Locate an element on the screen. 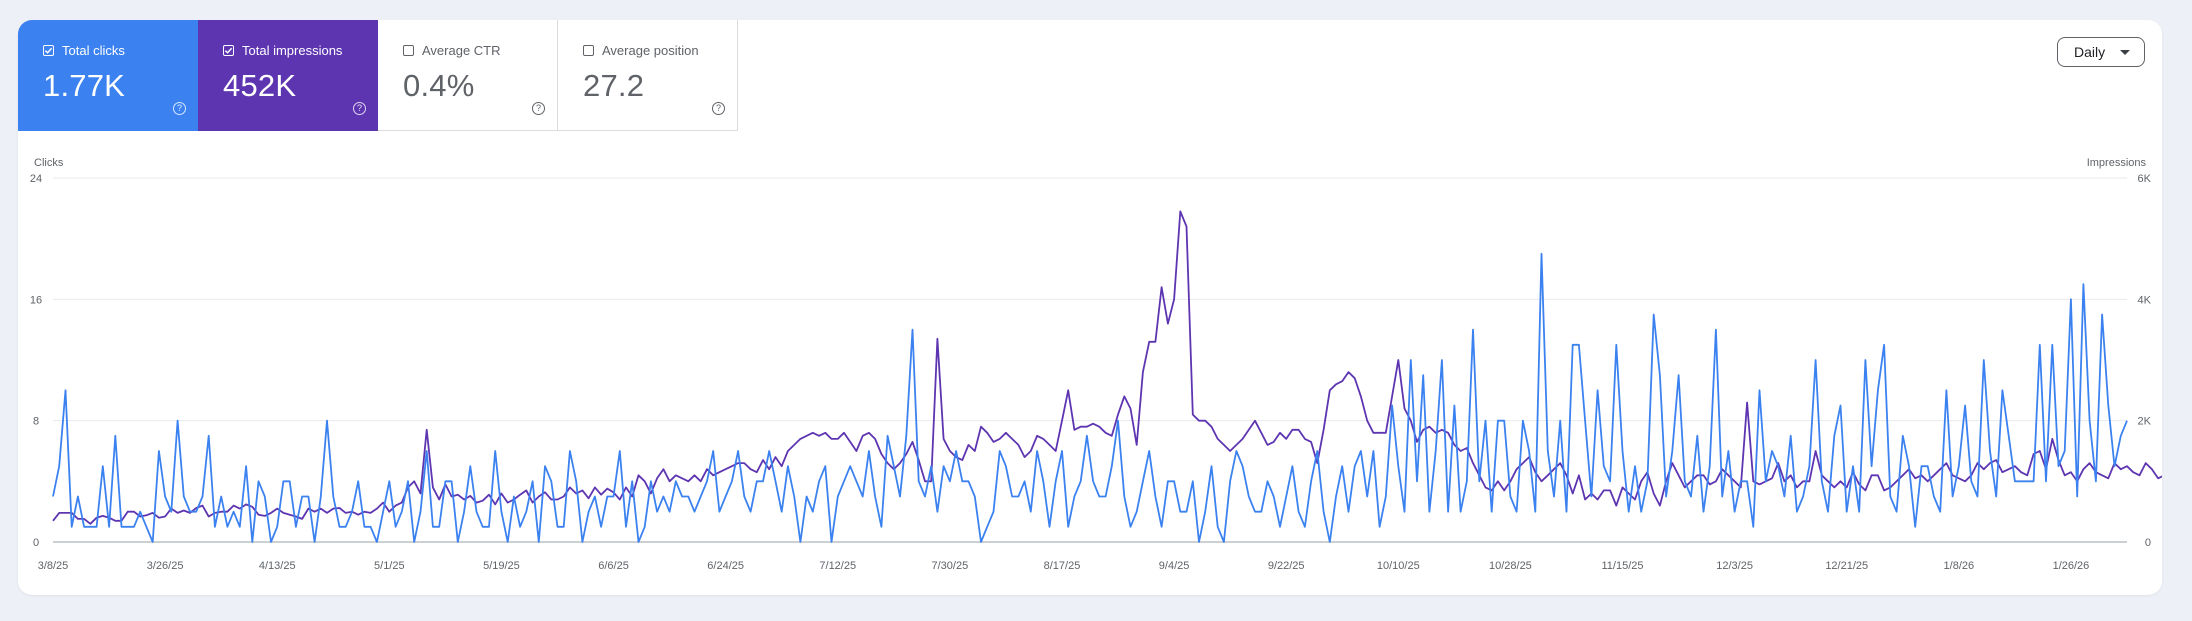  metric-label: Total impressions is located at coordinates (292, 50).